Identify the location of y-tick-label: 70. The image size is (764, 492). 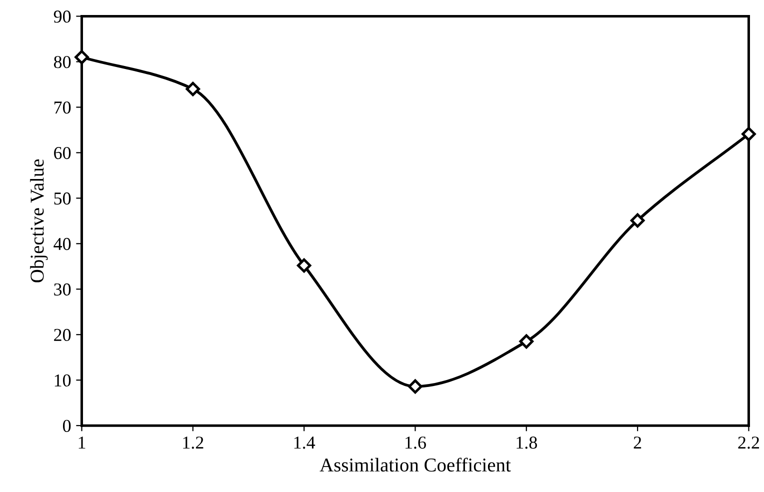
(62, 107).